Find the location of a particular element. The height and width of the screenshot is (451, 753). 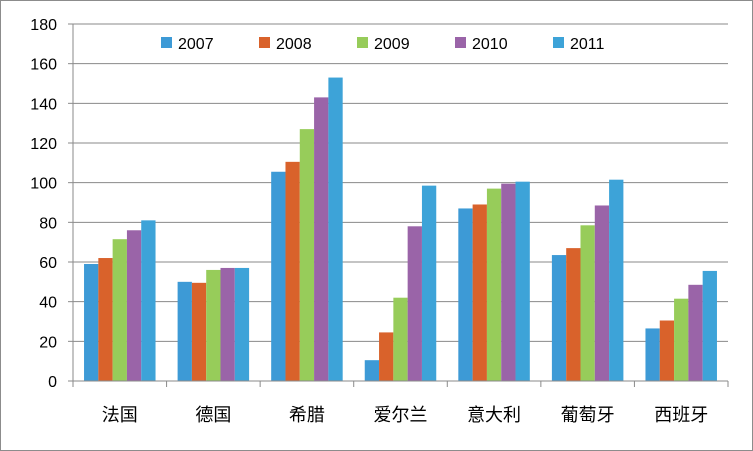

legend-swatch-2009 is located at coordinates (362, 42).